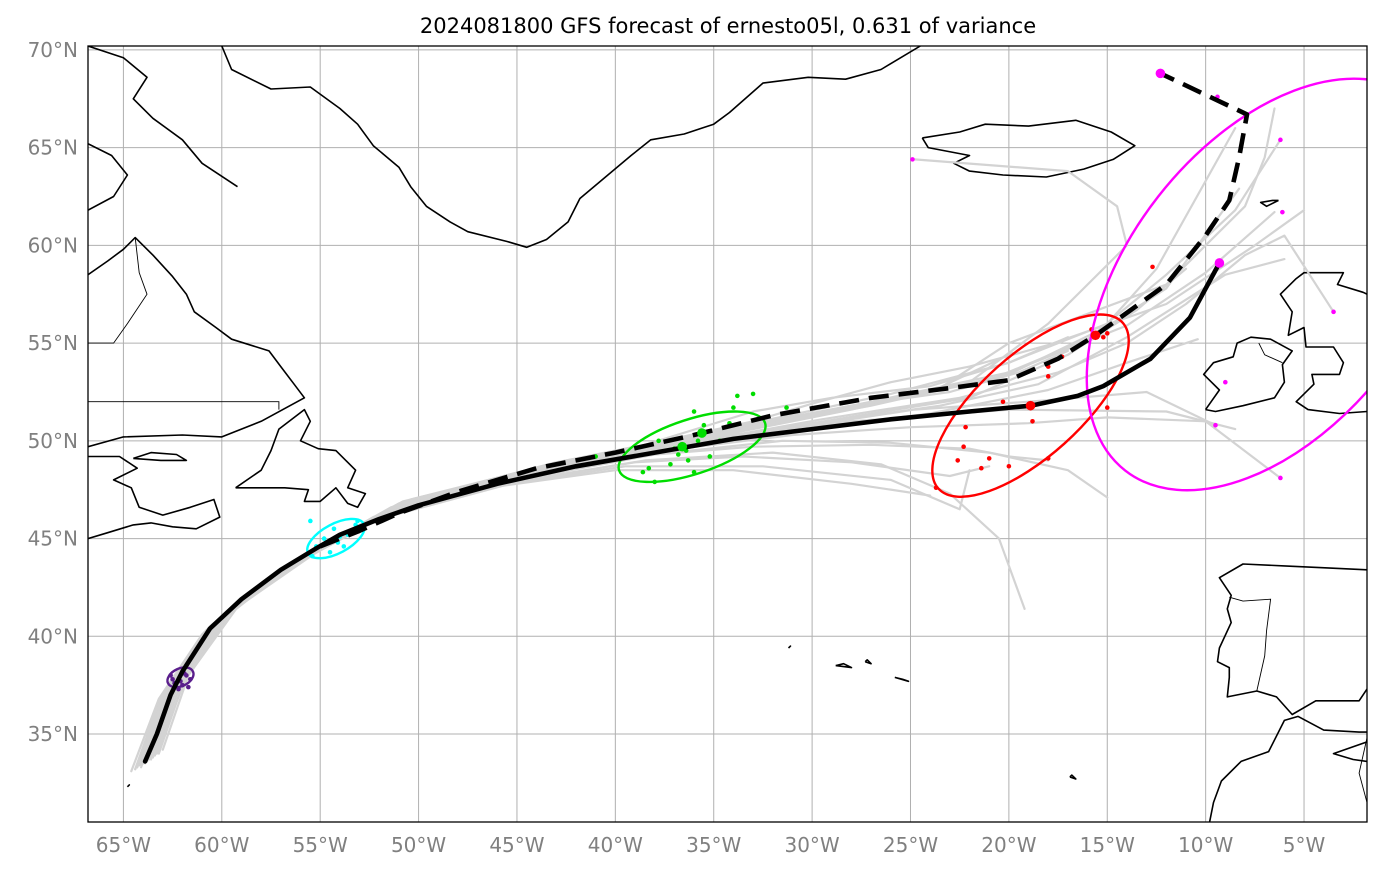  What do you see at coordinates (418, 845) in the screenshot?
I see `x-tick-label: 50°W` at bounding box center [418, 845].